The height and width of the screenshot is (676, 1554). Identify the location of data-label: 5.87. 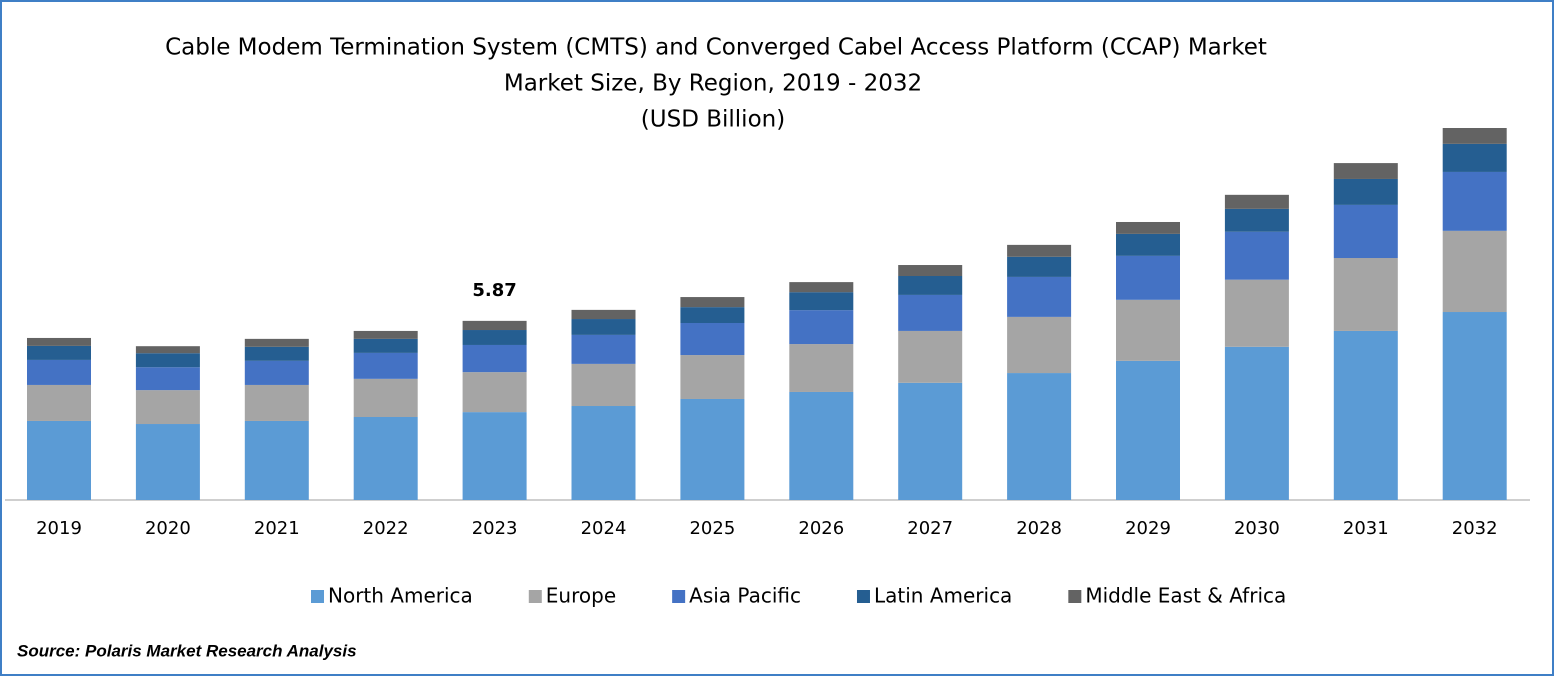
(494, 290).